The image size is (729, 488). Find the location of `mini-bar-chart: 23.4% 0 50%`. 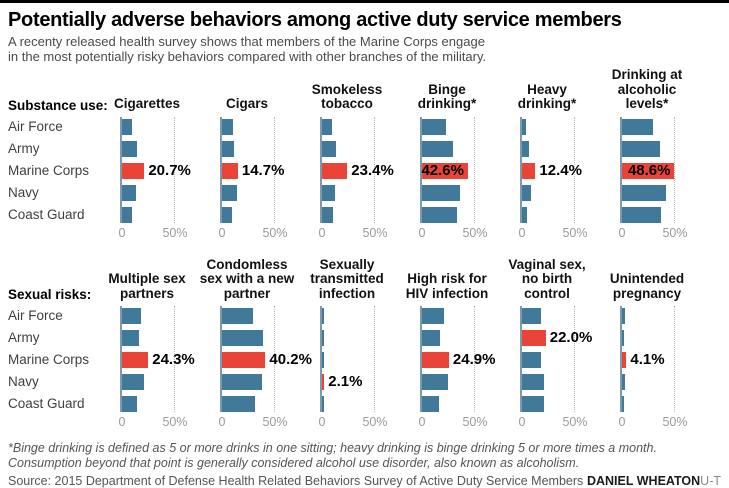

mini-bar-chart: 23.4% 0 50% is located at coordinates (369, 179).